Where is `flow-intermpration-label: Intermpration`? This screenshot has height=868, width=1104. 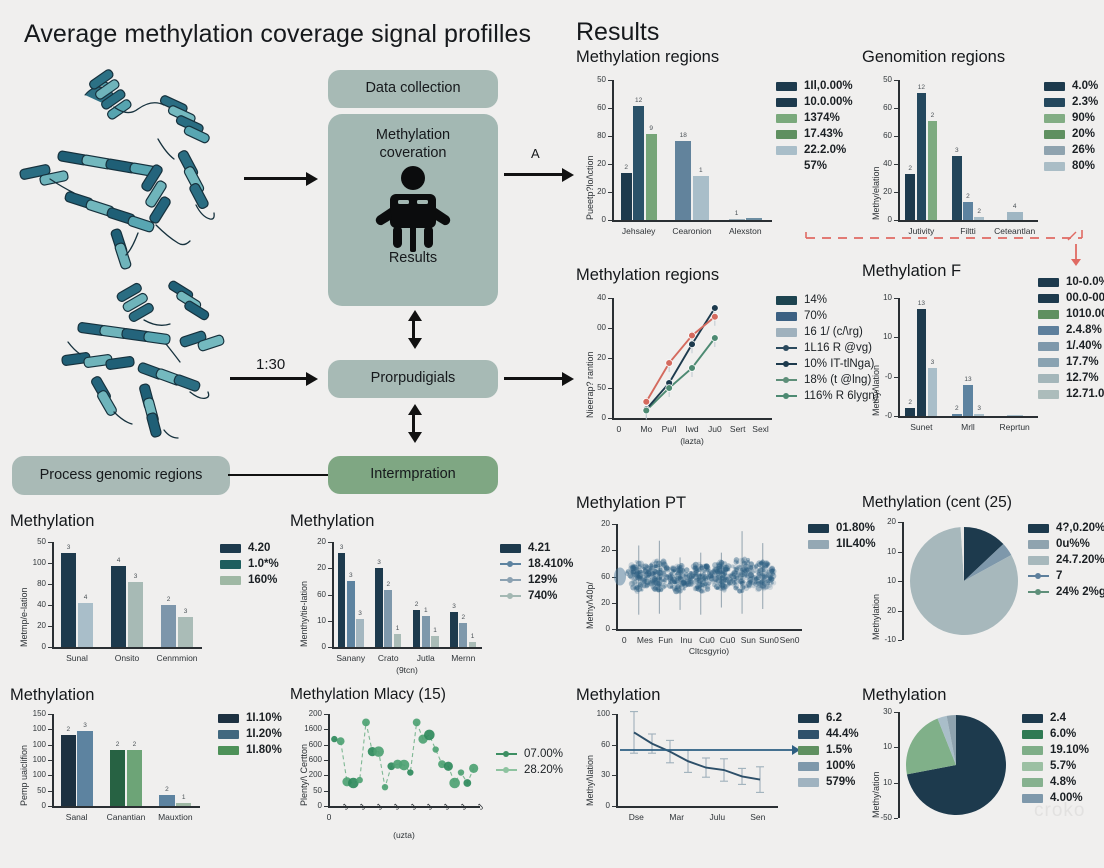
flow-intermpration-label: Intermpration is located at coordinates (413, 474).